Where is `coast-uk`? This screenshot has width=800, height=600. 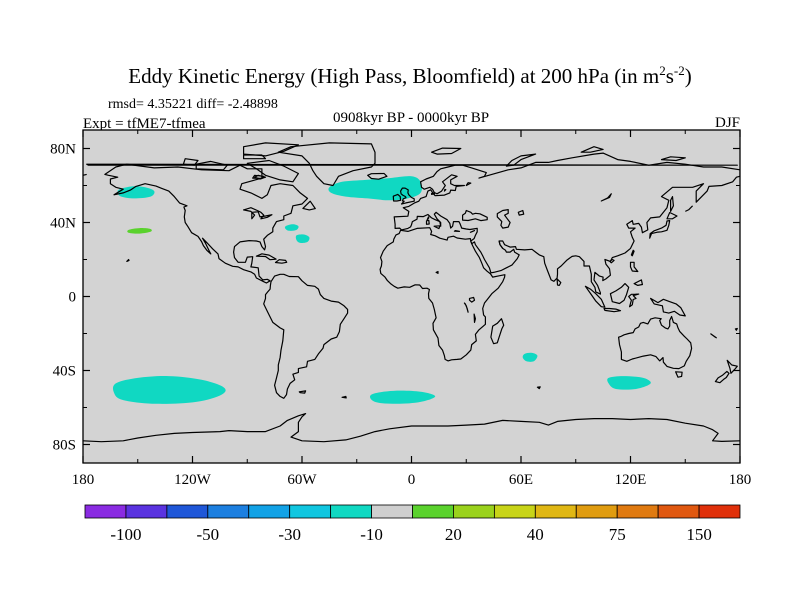 coast-uk is located at coordinates (407, 196).